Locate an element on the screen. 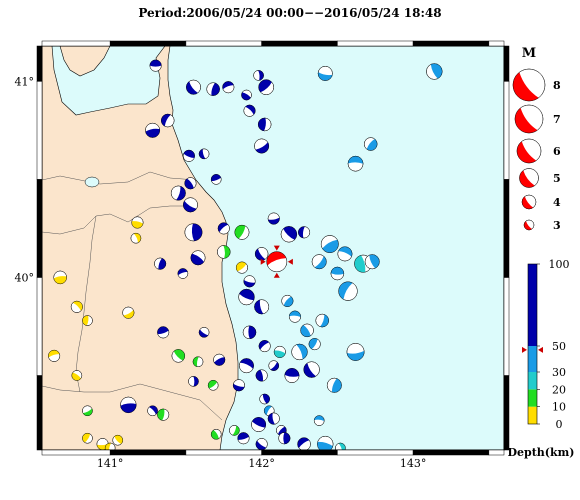 The height and width of the screenshot is (500, 580). depth-tick-label: 10 is located at coordinates (559, 407).